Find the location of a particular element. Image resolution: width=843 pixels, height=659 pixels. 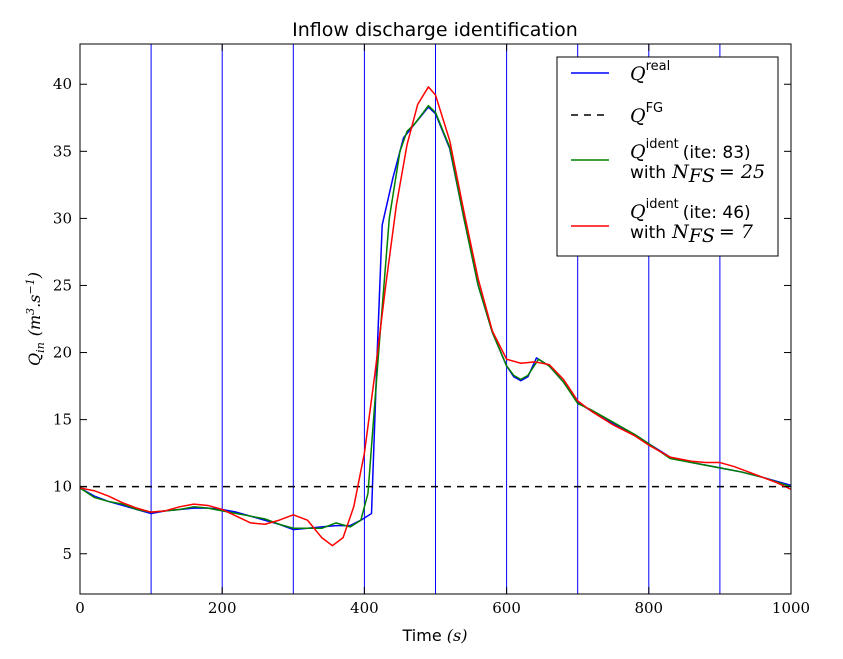

legend-entry-ident-7: Qident (ite: 46) is located at coordinates (690, 210).